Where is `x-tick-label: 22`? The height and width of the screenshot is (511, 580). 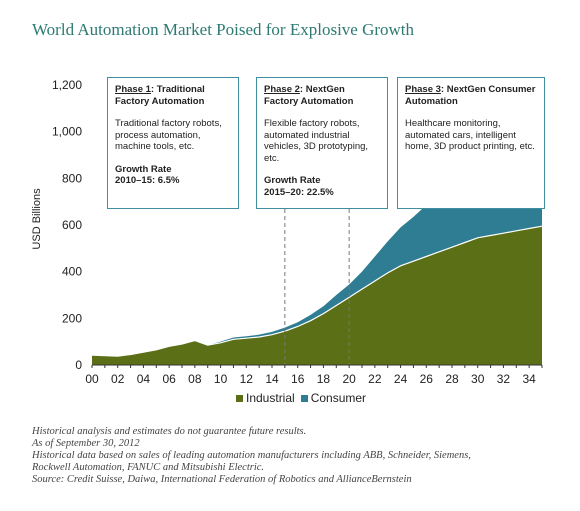 x-tick-label: 22 is located at coordinates (375, 379).